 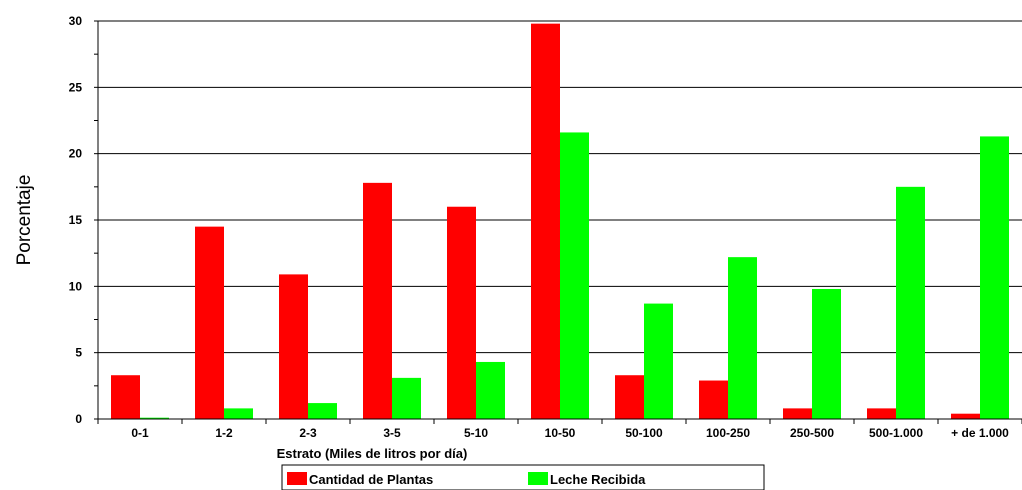 What do you see at coordinates (538, 478) in the screenshot?
I see `legend-swatch-leche-recibida` at bounding box center [538, 478].